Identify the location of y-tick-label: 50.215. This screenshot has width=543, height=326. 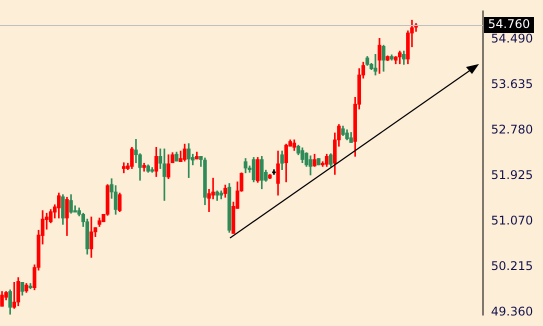
(512, 265).